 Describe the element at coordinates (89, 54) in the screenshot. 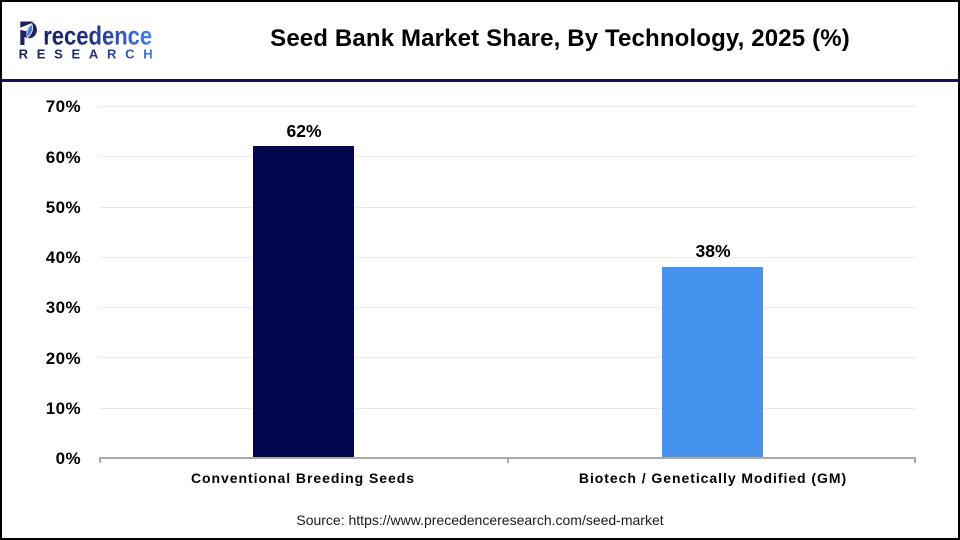

I see `svg-text: RESEARCH` at that location.